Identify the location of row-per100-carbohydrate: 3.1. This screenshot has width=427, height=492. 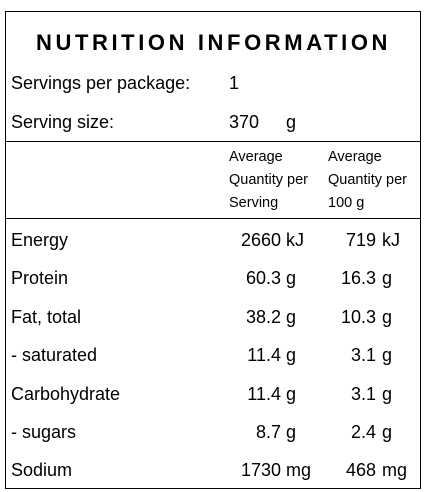
(363, 394).